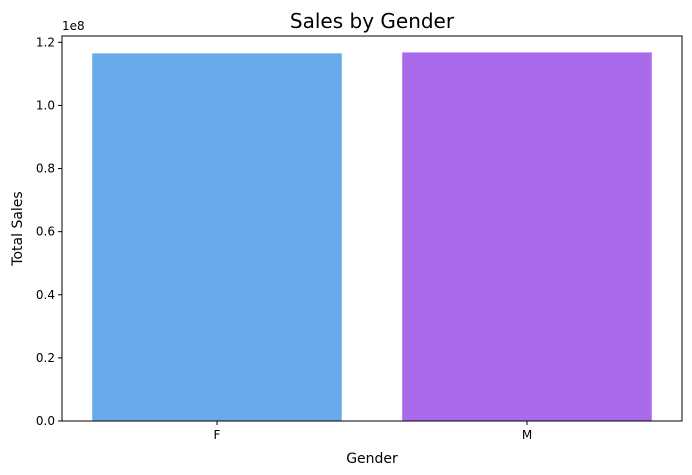  What do you see at coordinates (45, 358) in the screenshot?
I see `y-tick-label: 0.2` at bounding box center [45, 358].